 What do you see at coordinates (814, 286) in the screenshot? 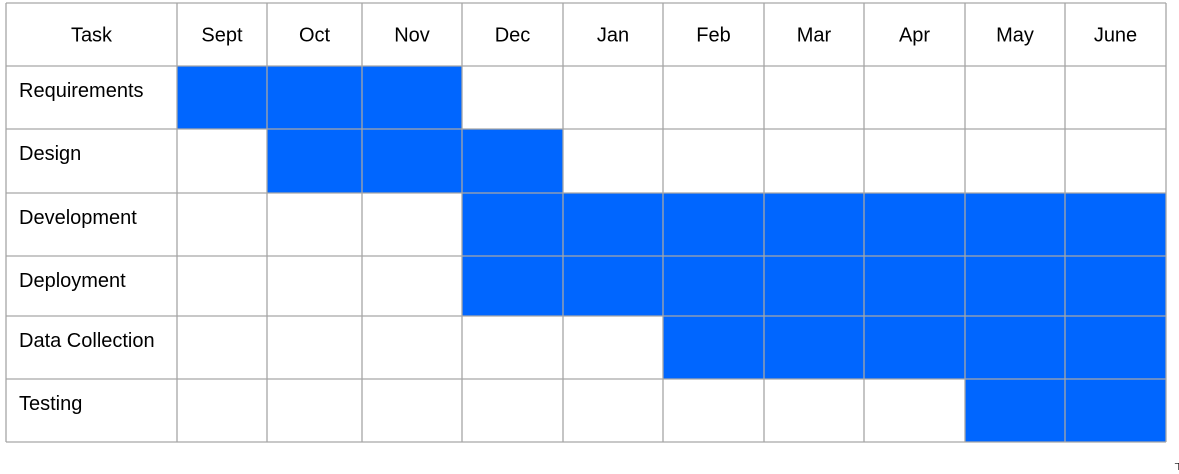
I see `task-bar-deployment` at bounding box center [814, 286].